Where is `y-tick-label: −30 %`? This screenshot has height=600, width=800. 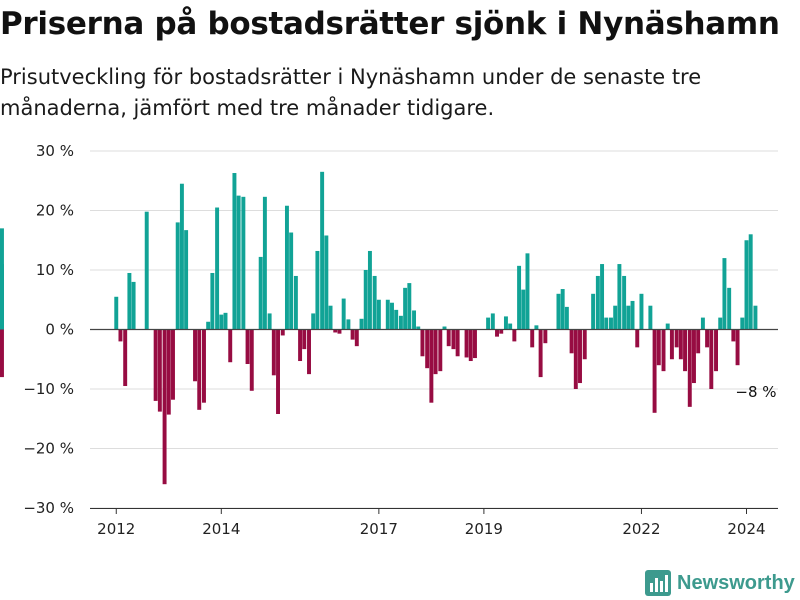 y-tick-label: −30 % is located at coordinates (48, 508).